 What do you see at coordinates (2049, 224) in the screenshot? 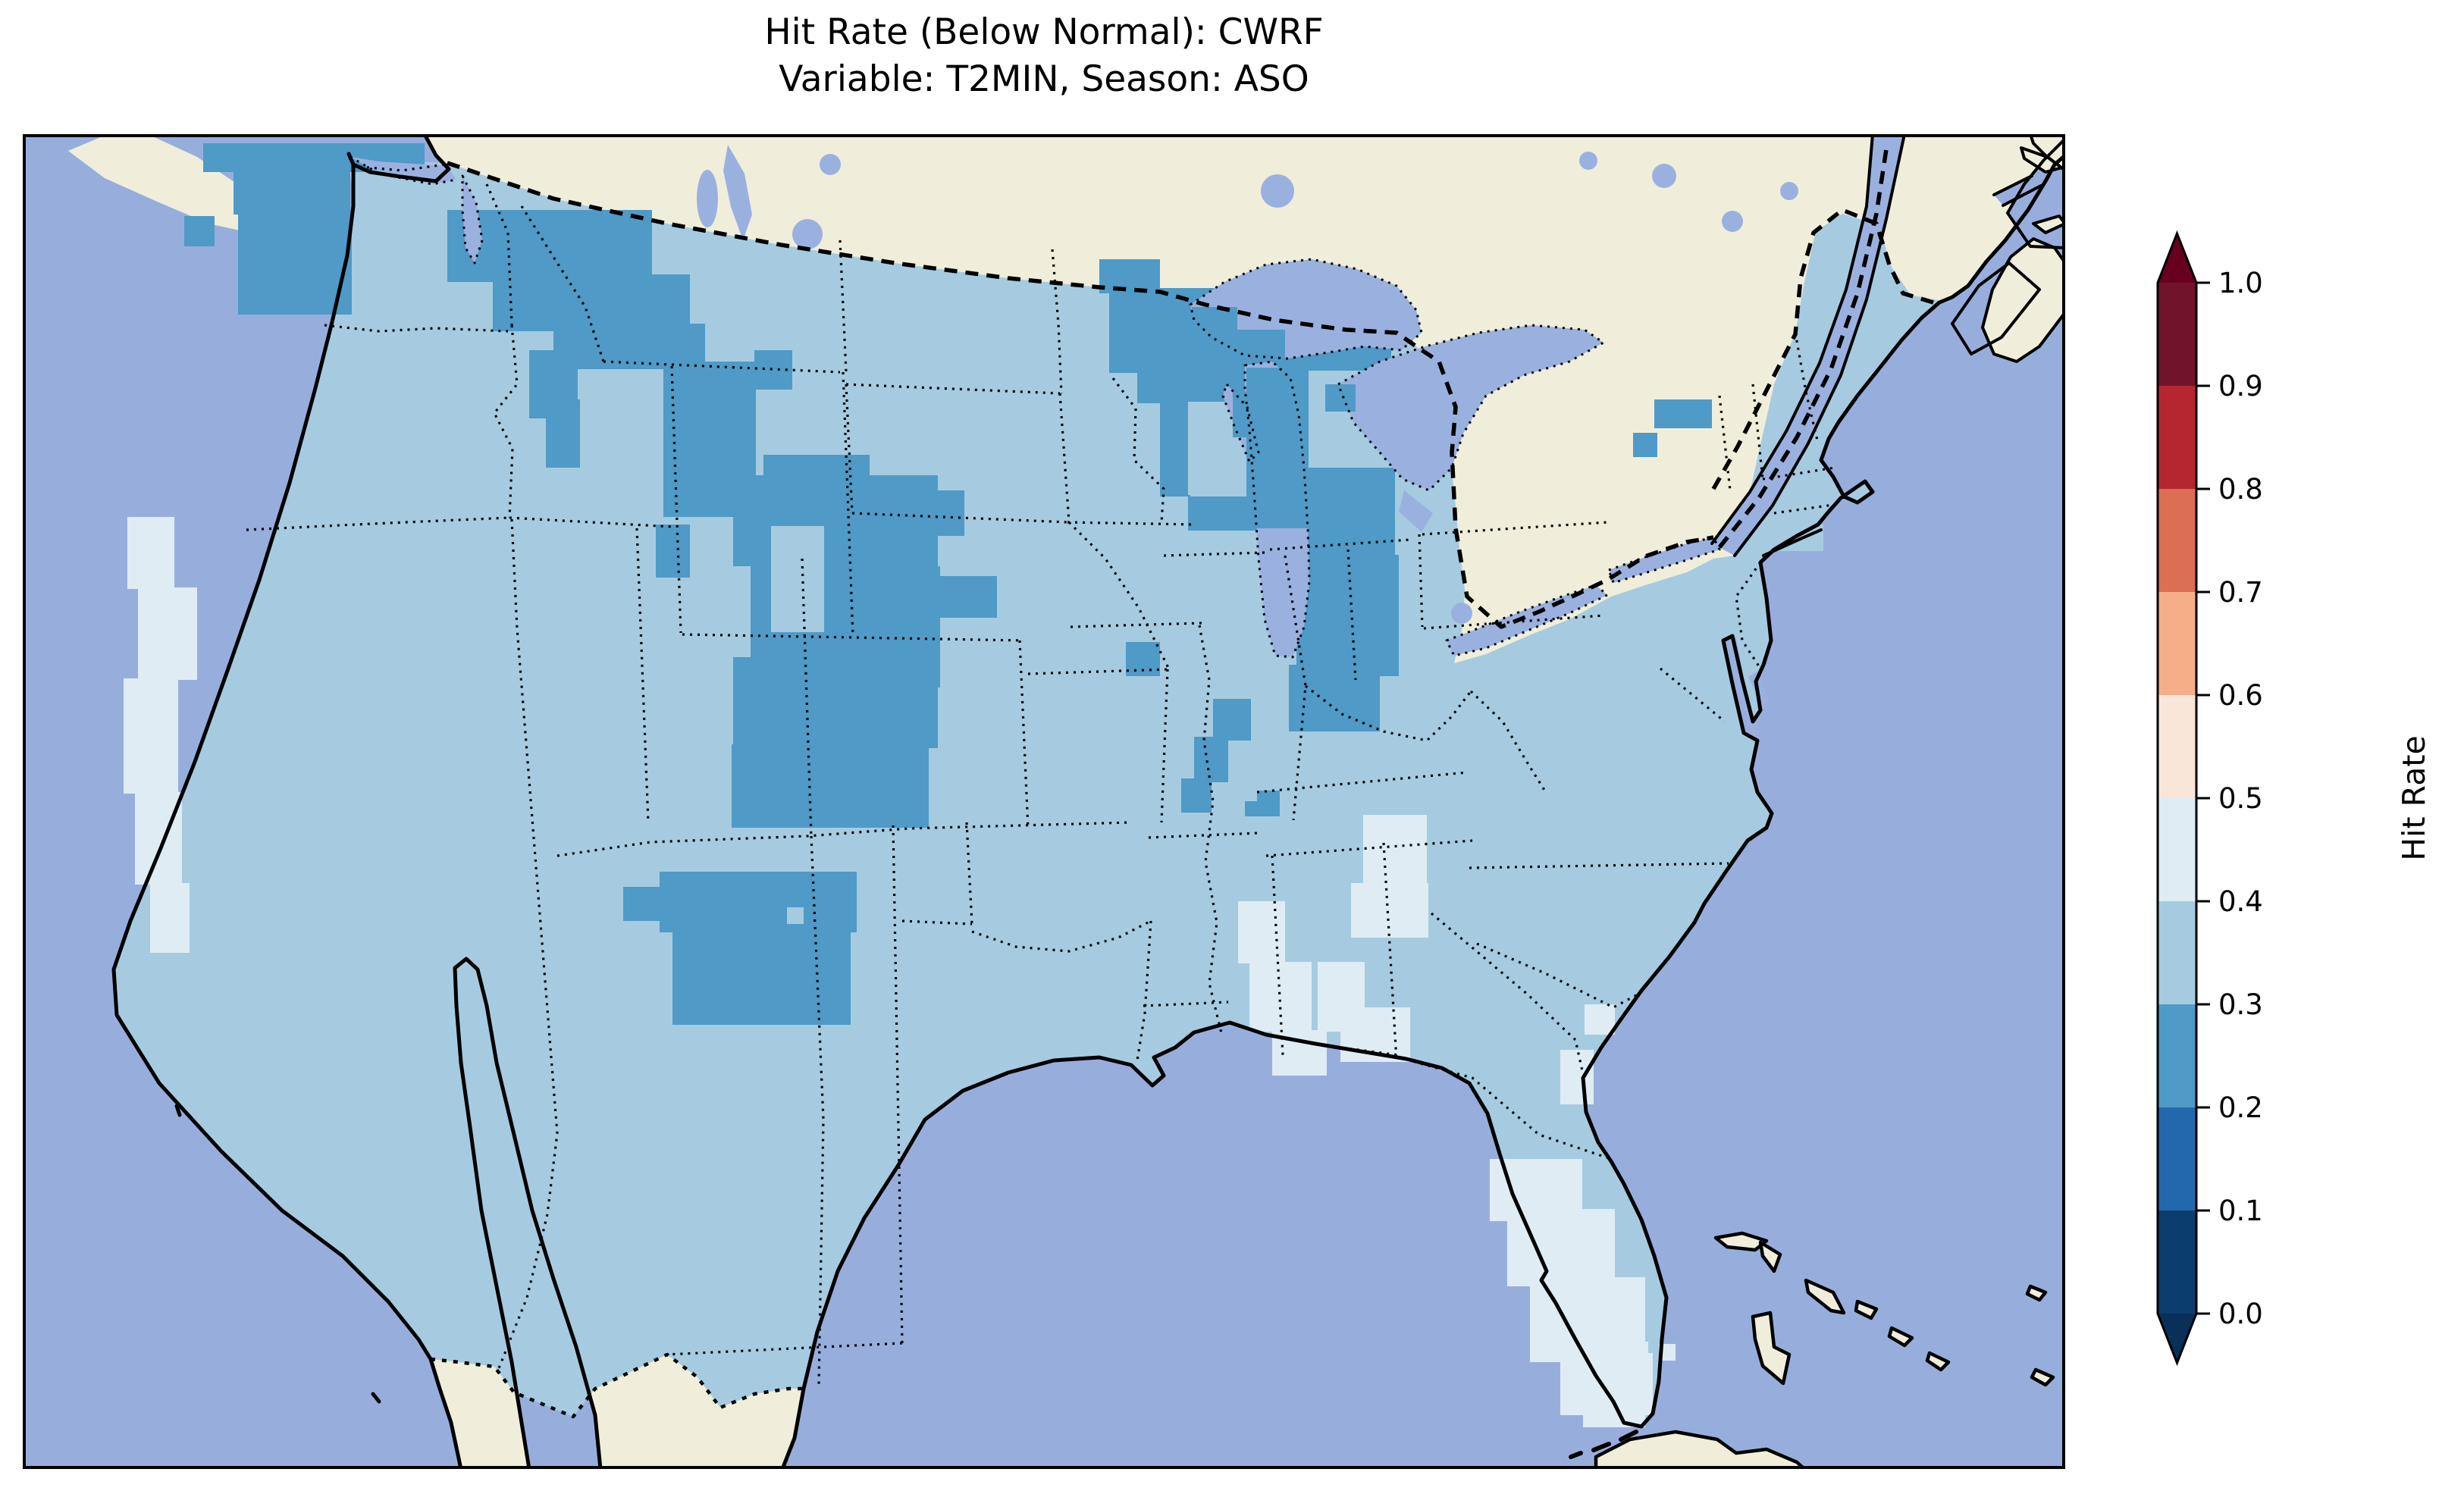
I see `prince-edward-island` at bounding box center [2049, 224].